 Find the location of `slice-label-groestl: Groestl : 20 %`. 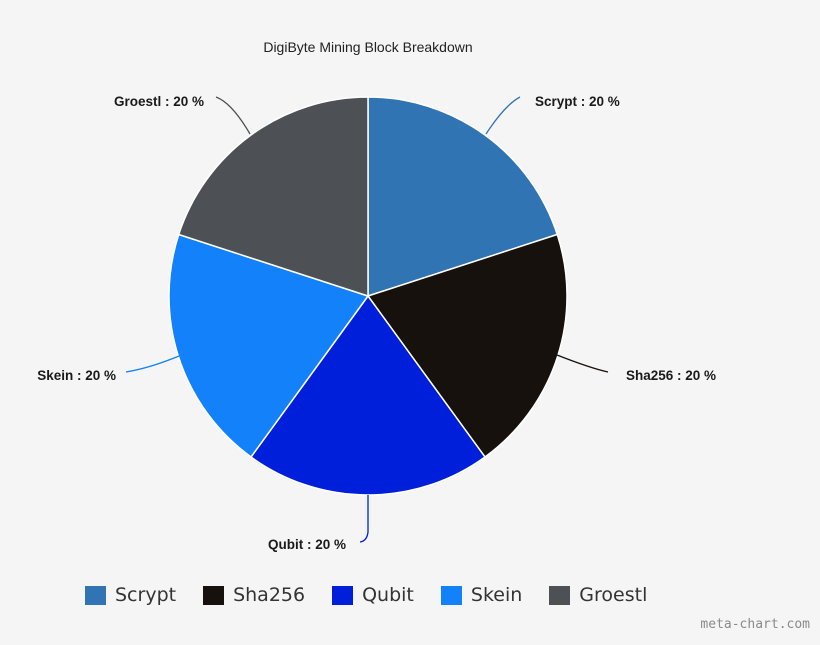

slice-label-groestl: Groestl : 20 % is located at coordinates (159, 101).